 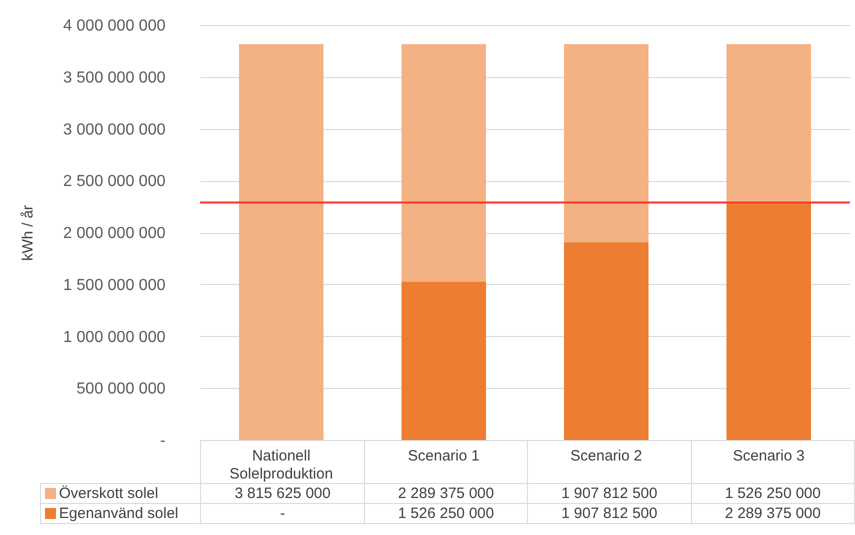 What do you see at coordinates (114, 77) in the screenshot?
I see `y-tick-label: 3 500 000 000` at bounding box center [114, 77].